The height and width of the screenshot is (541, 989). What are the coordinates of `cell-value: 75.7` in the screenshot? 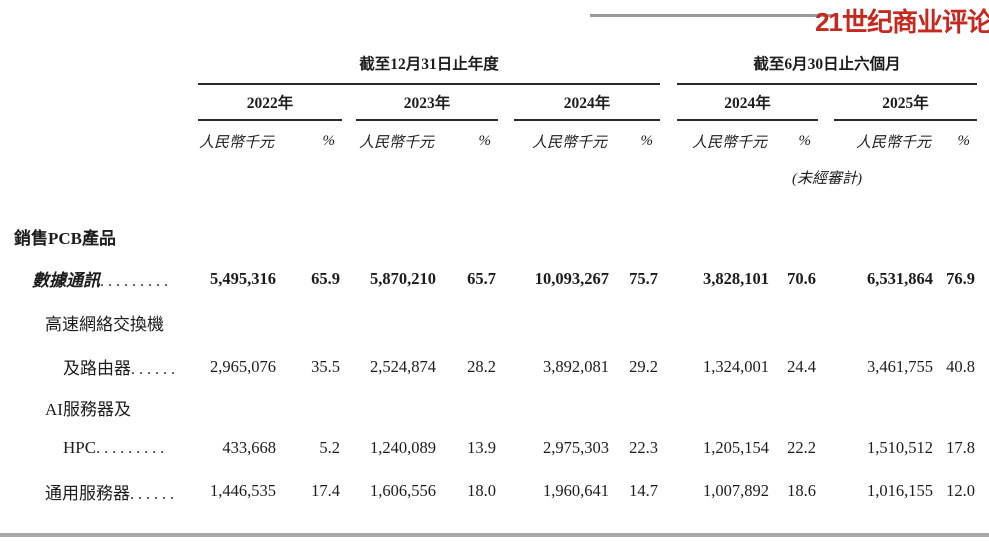 It's located at (644, 278).